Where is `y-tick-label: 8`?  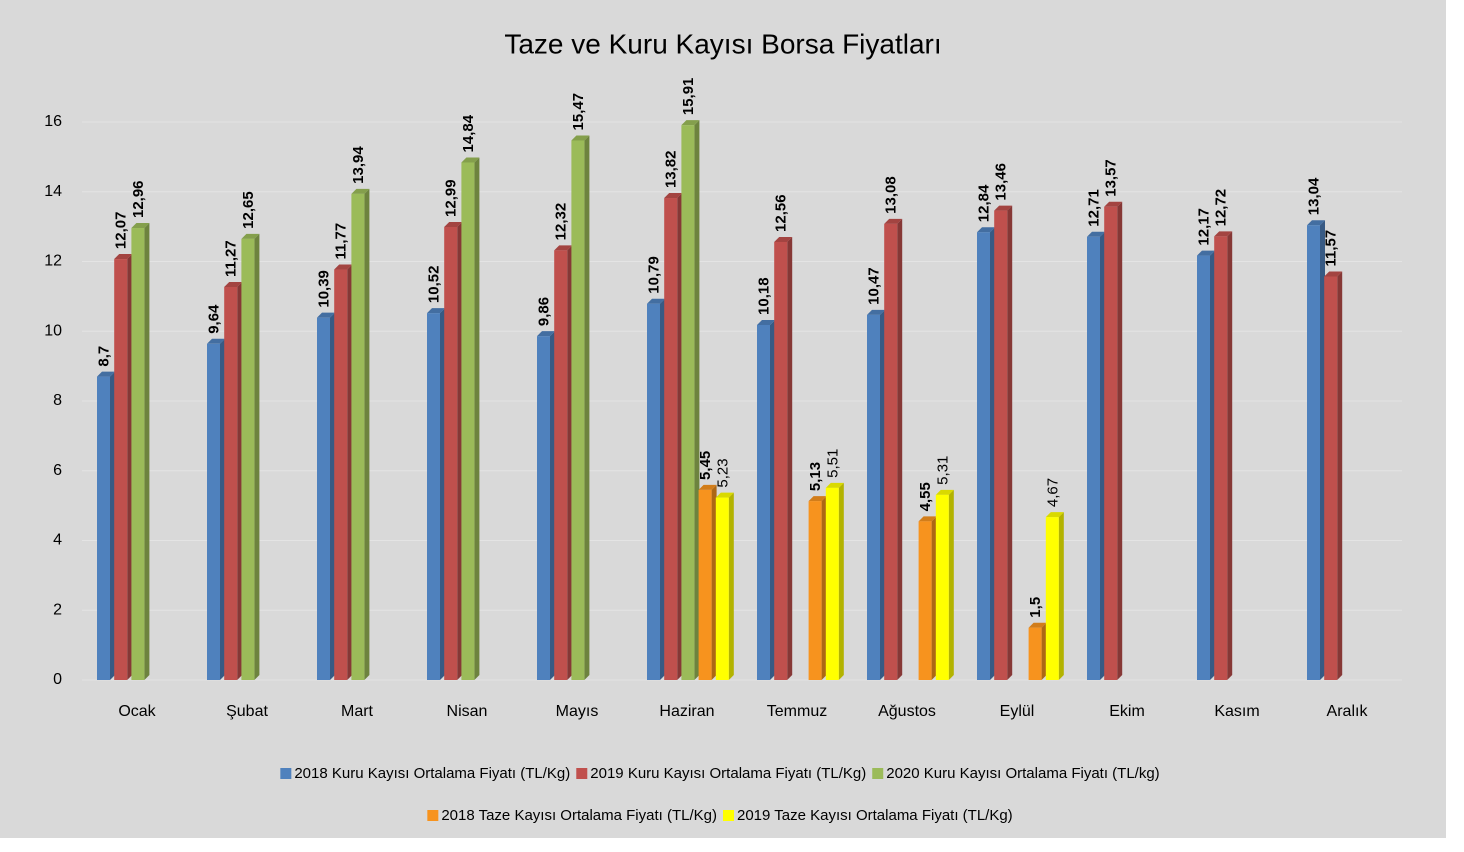
y-tick-label: 8 is located at coordinates (57, 400).